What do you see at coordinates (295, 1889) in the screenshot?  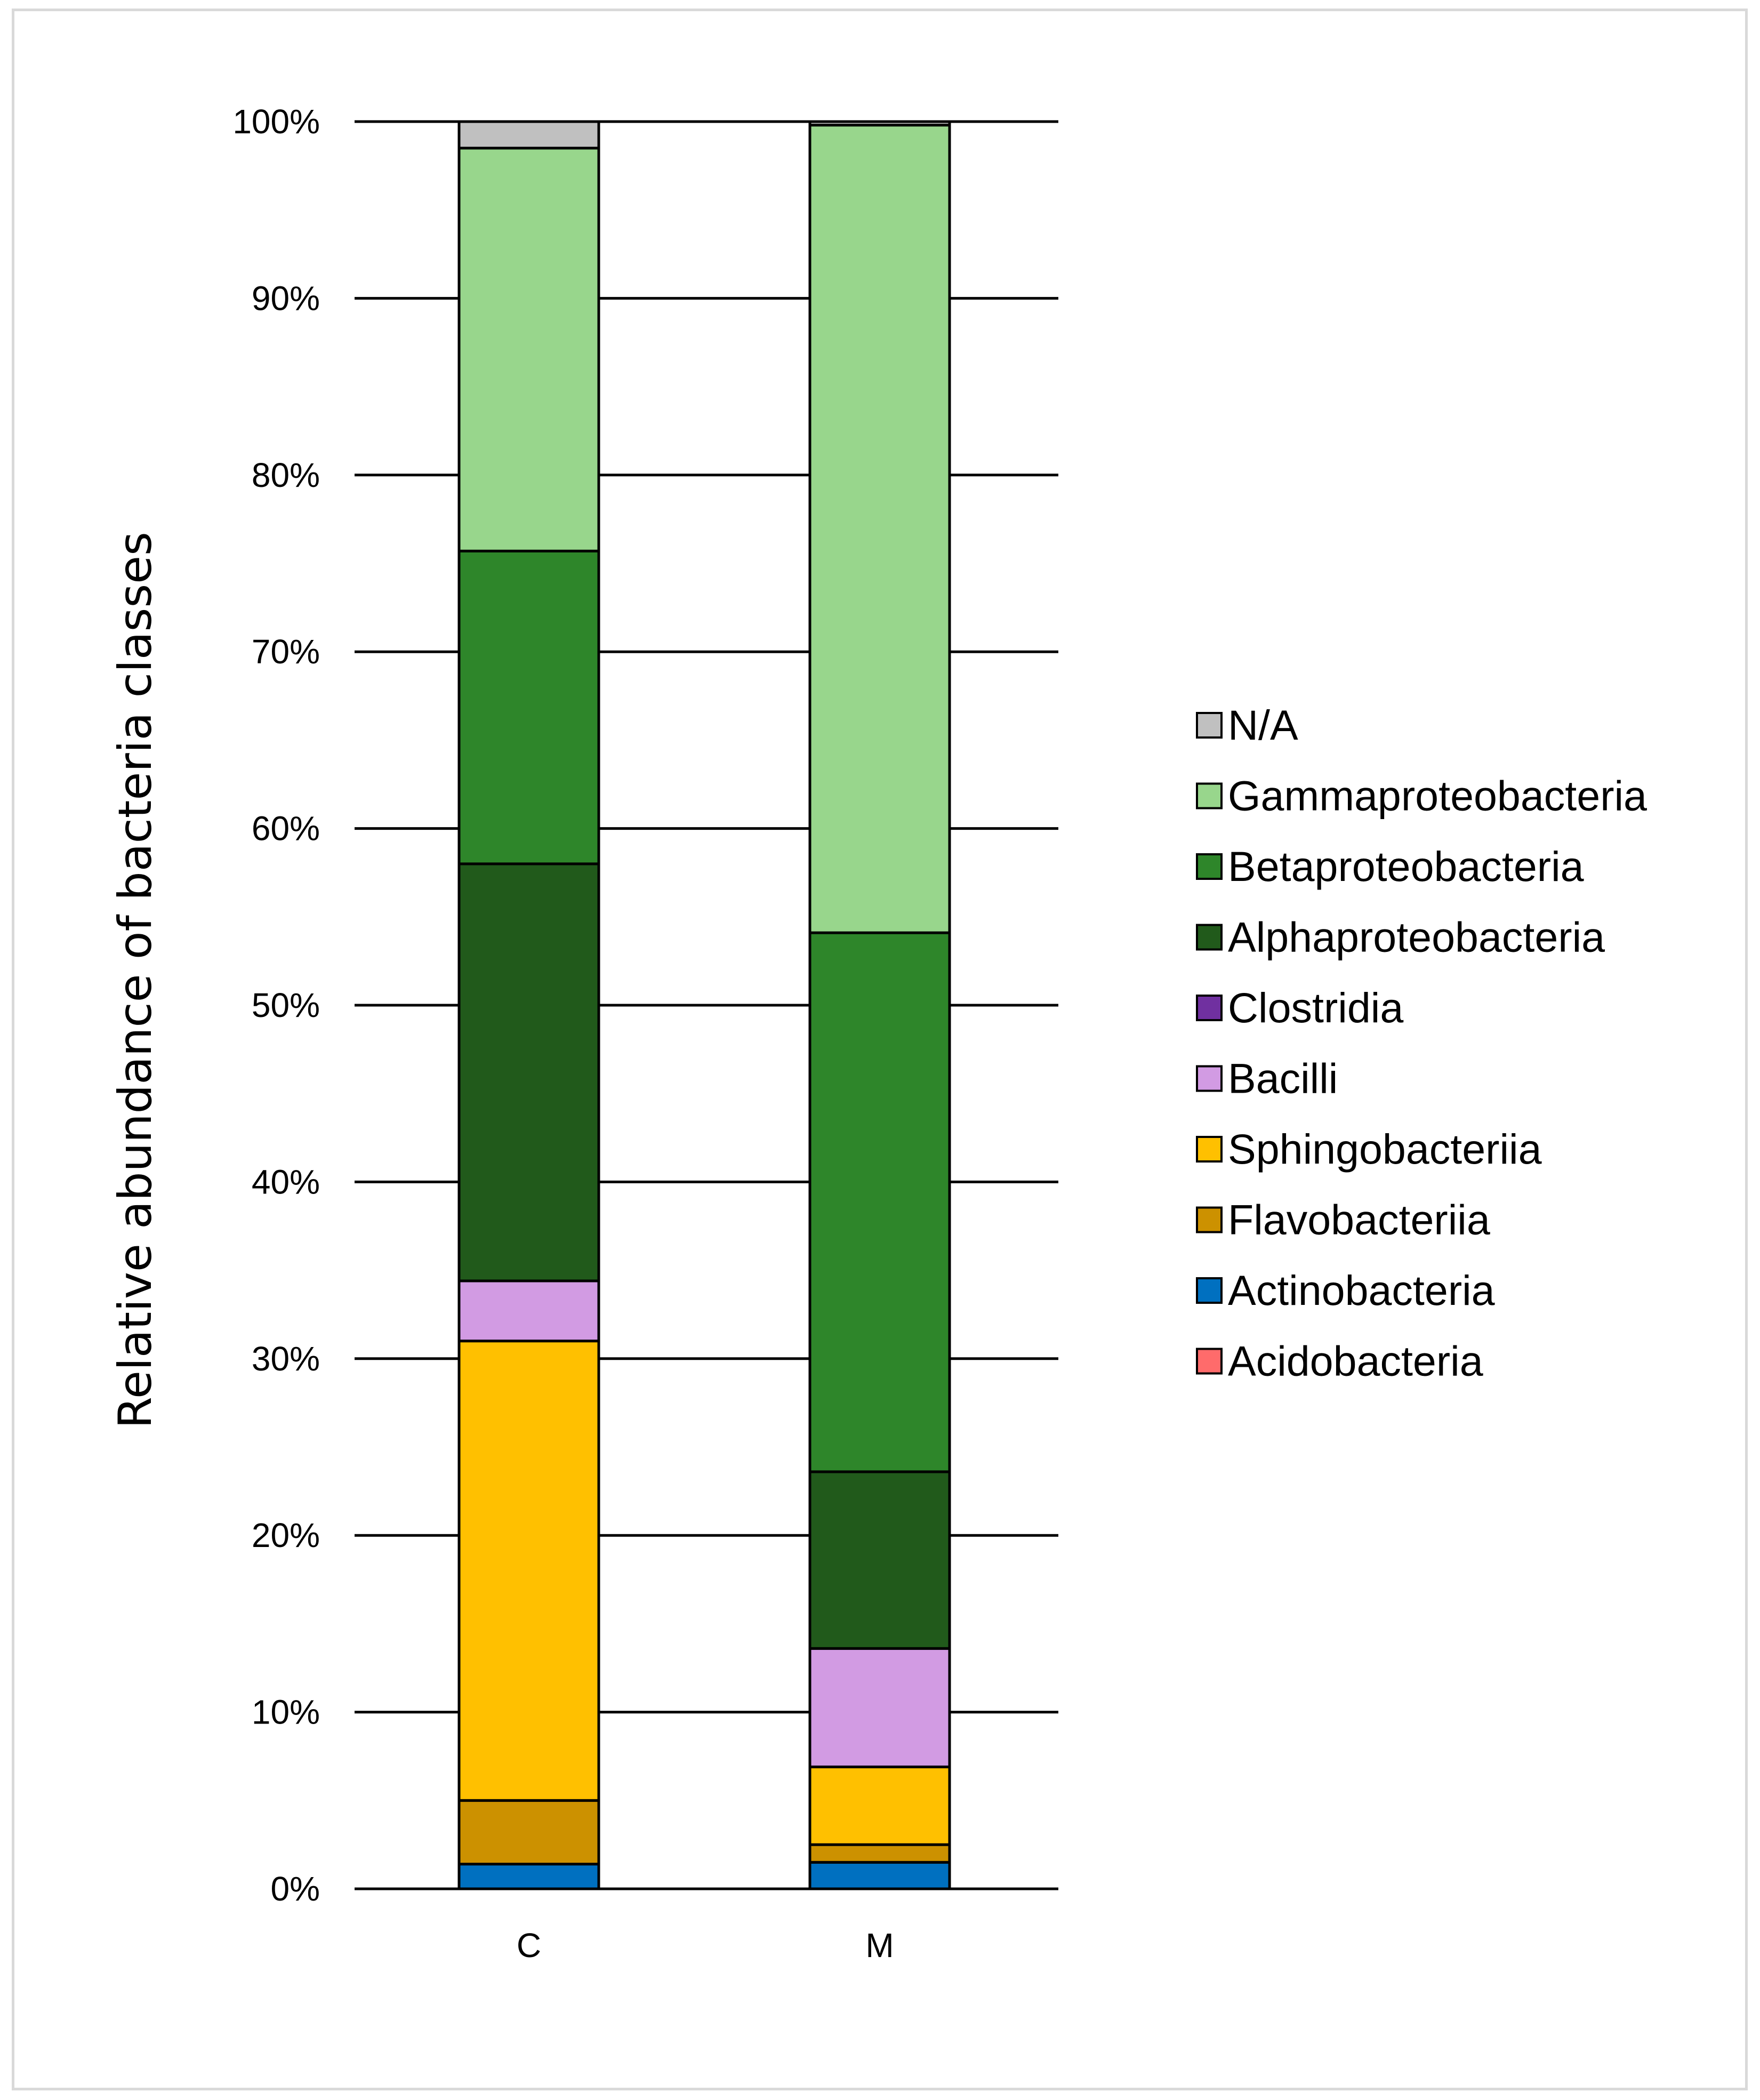 I see `y-tick-label: 0%` at bounding box center [295, 1889].